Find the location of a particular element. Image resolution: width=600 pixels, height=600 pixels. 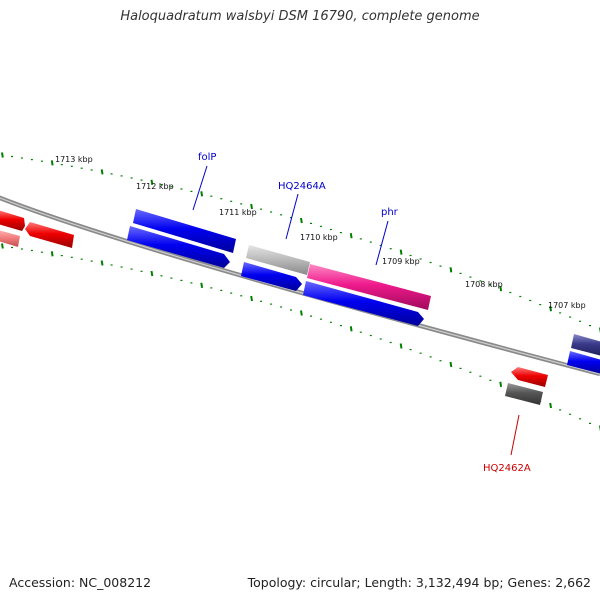

scale-label: 1711 kbp is located at coordinates (238, 212).